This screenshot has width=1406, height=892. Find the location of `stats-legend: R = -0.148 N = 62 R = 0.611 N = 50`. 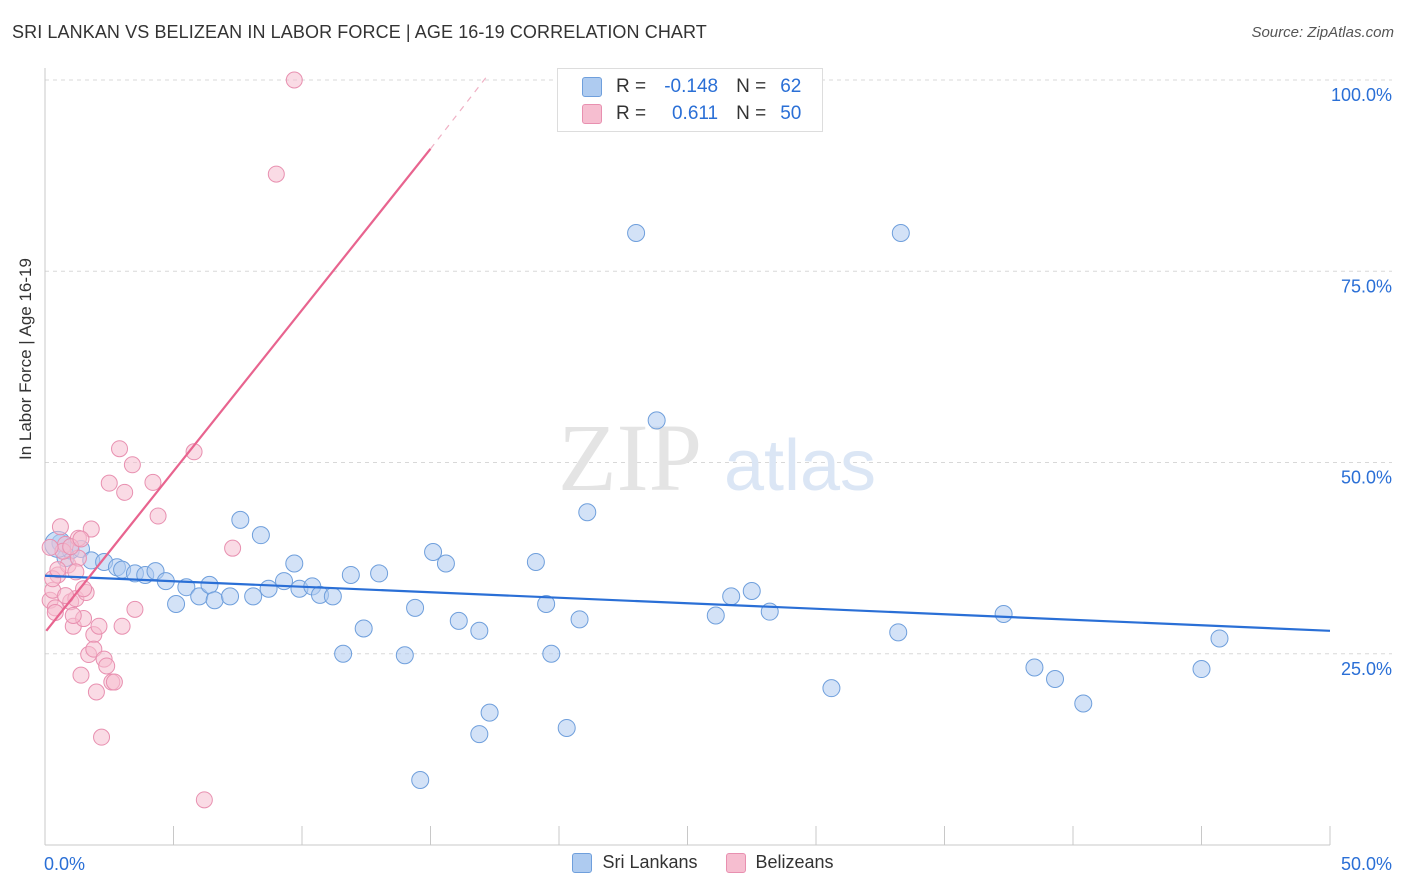

stats-legend: R = -0.148 N = 62 R = 0.611 N = 50 is located at coordinates (690, 100).